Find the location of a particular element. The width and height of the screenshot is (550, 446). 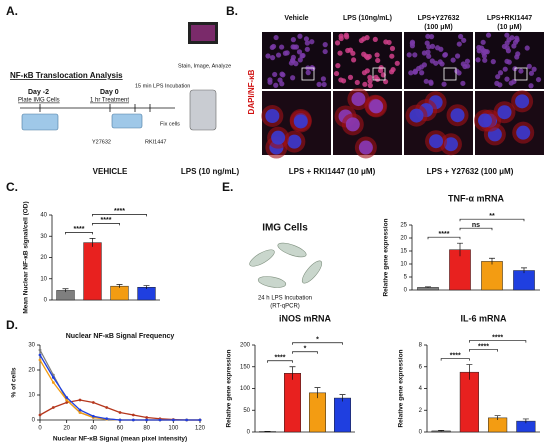

legend-entry: LPS + Y27632 (100 μM) is located at coordinates (470, 171).